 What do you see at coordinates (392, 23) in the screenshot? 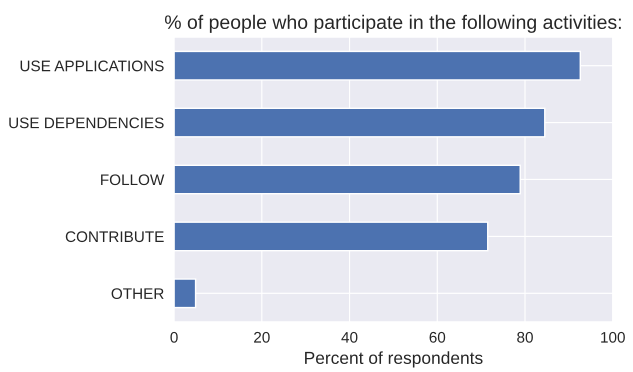
I see `chart-title: % of people who participate in the following activities:` at bounding box center [392, 23].